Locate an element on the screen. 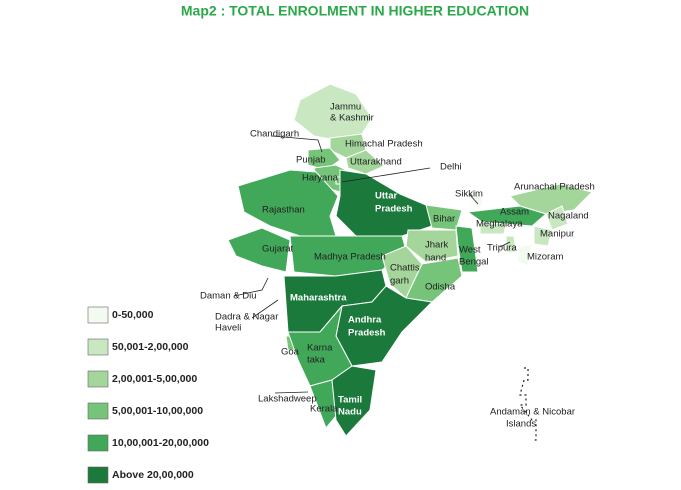 This screenshot has width=681, height=490. state-label: Dadra & Nagar is located at coordinates (246, 317).